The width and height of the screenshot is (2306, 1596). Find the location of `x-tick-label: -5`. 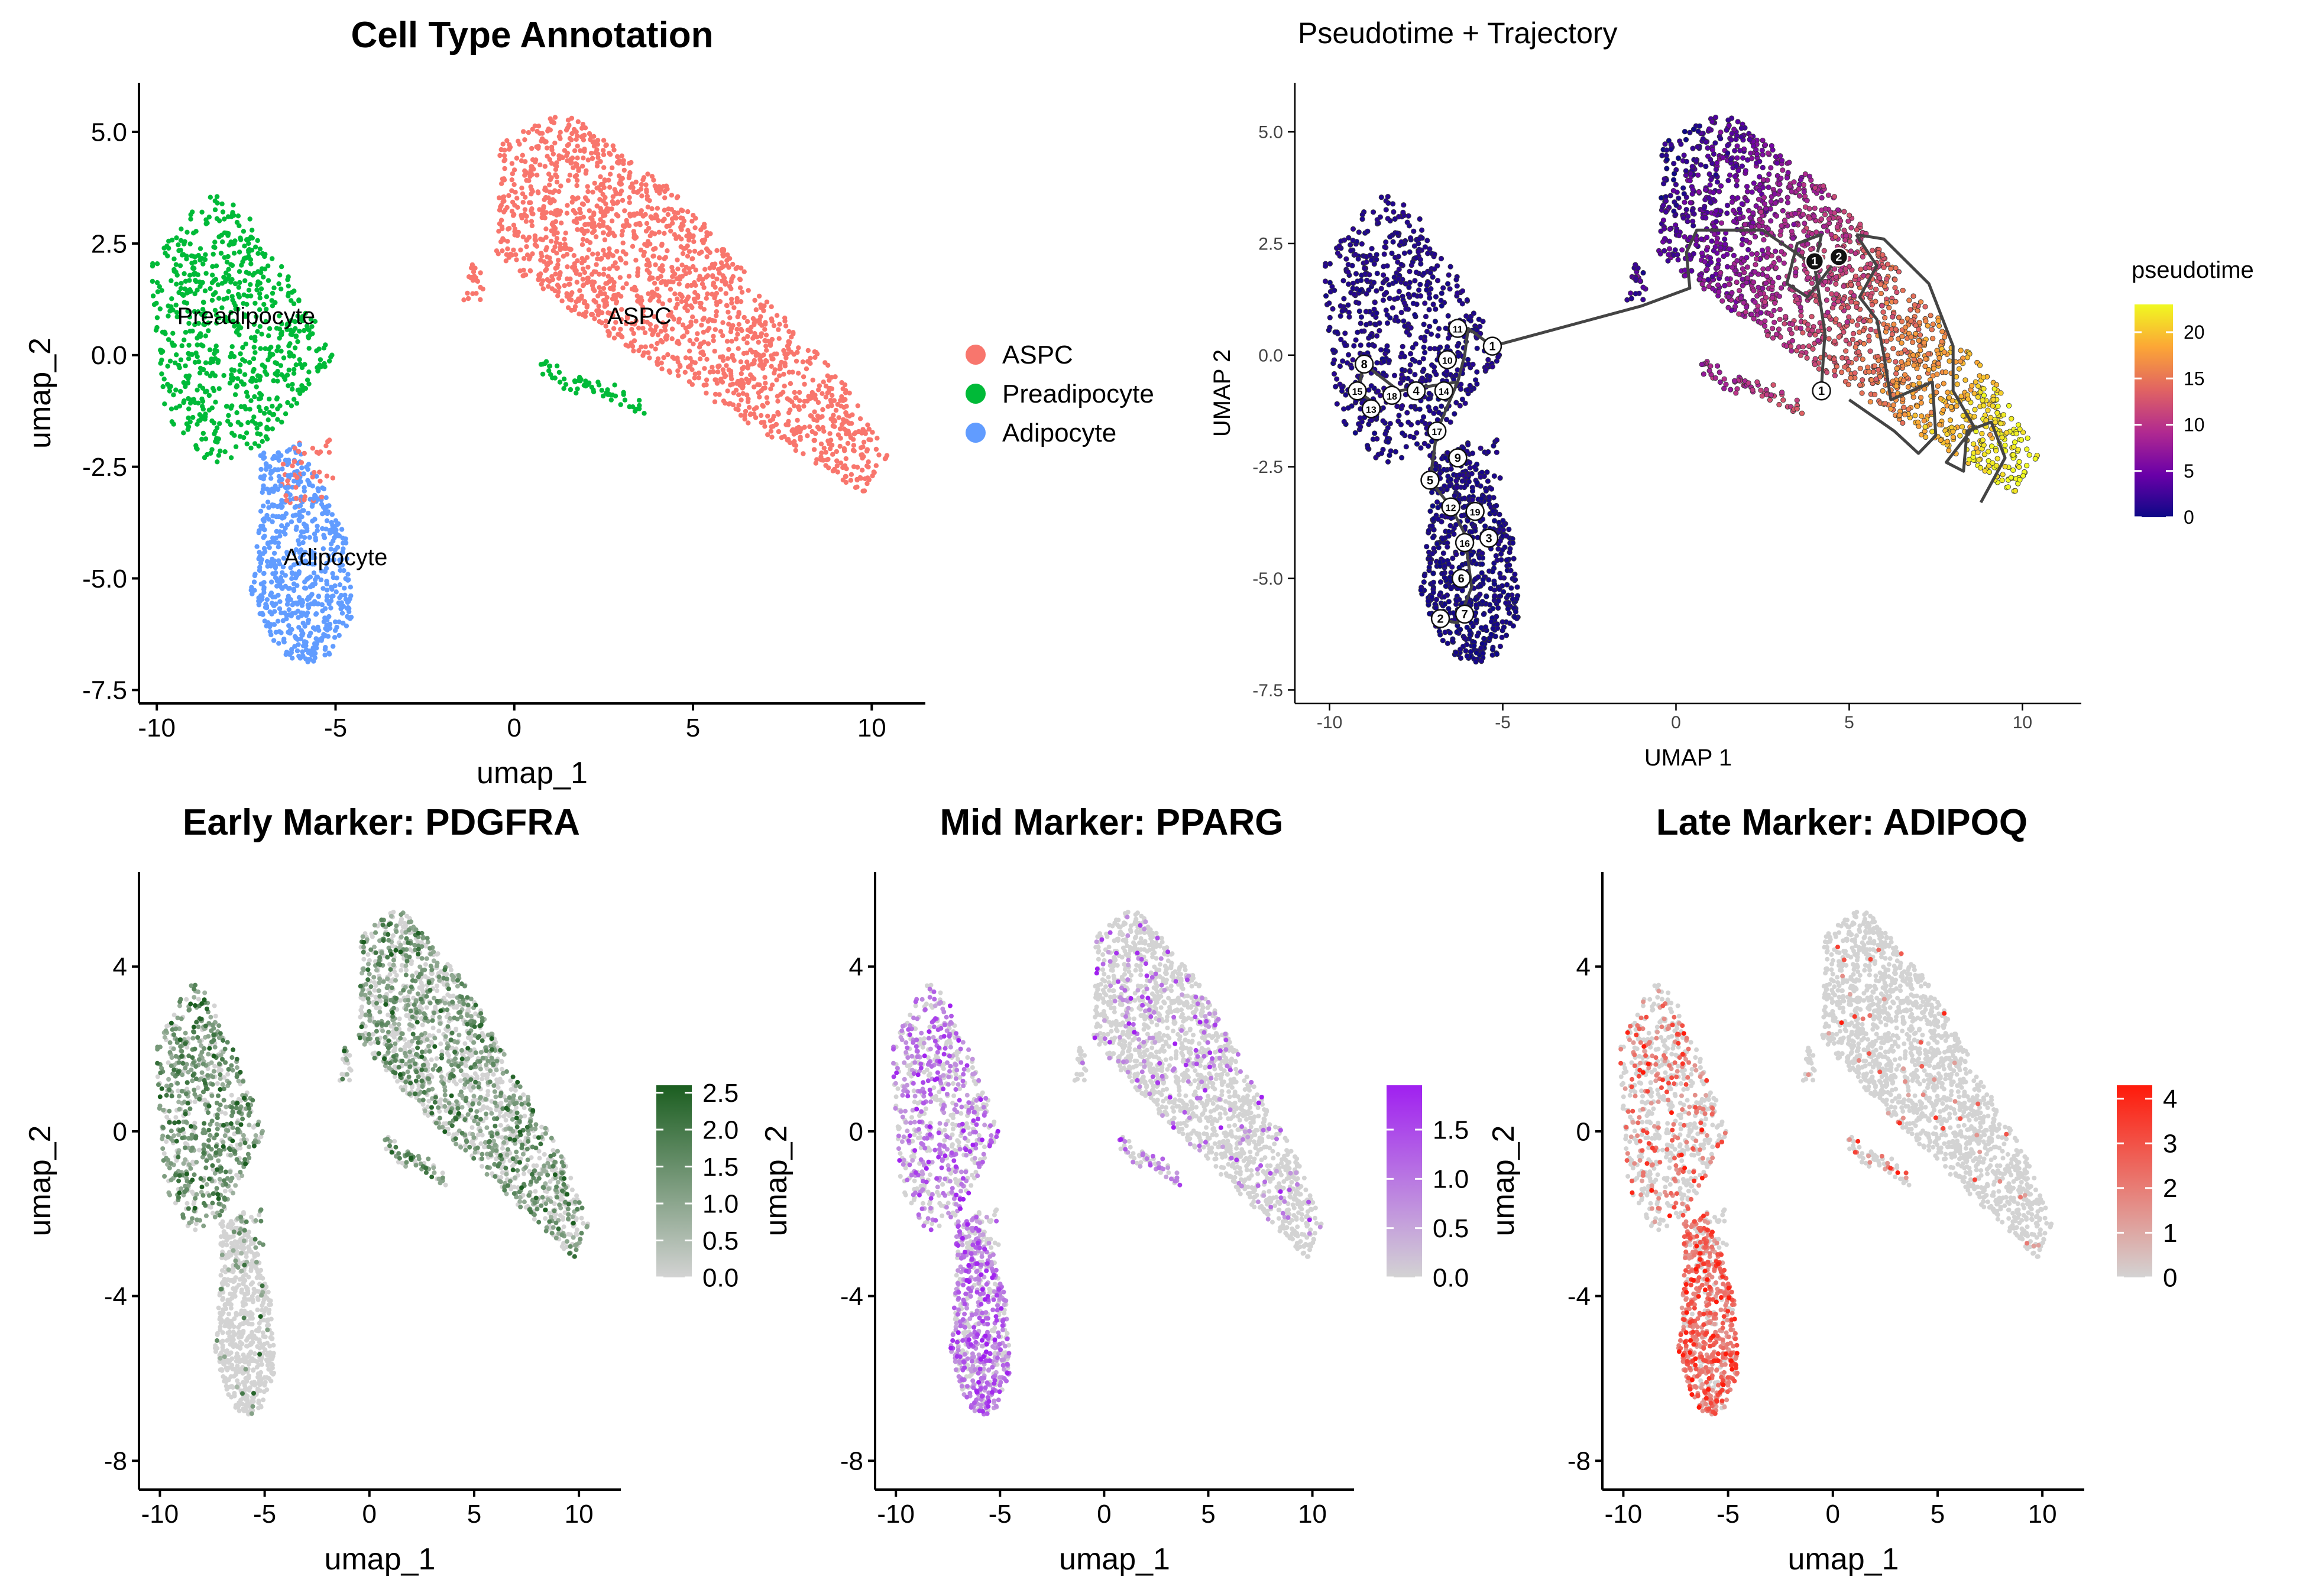

x-tick-label: -5 is located at coordinates (1503, 722).